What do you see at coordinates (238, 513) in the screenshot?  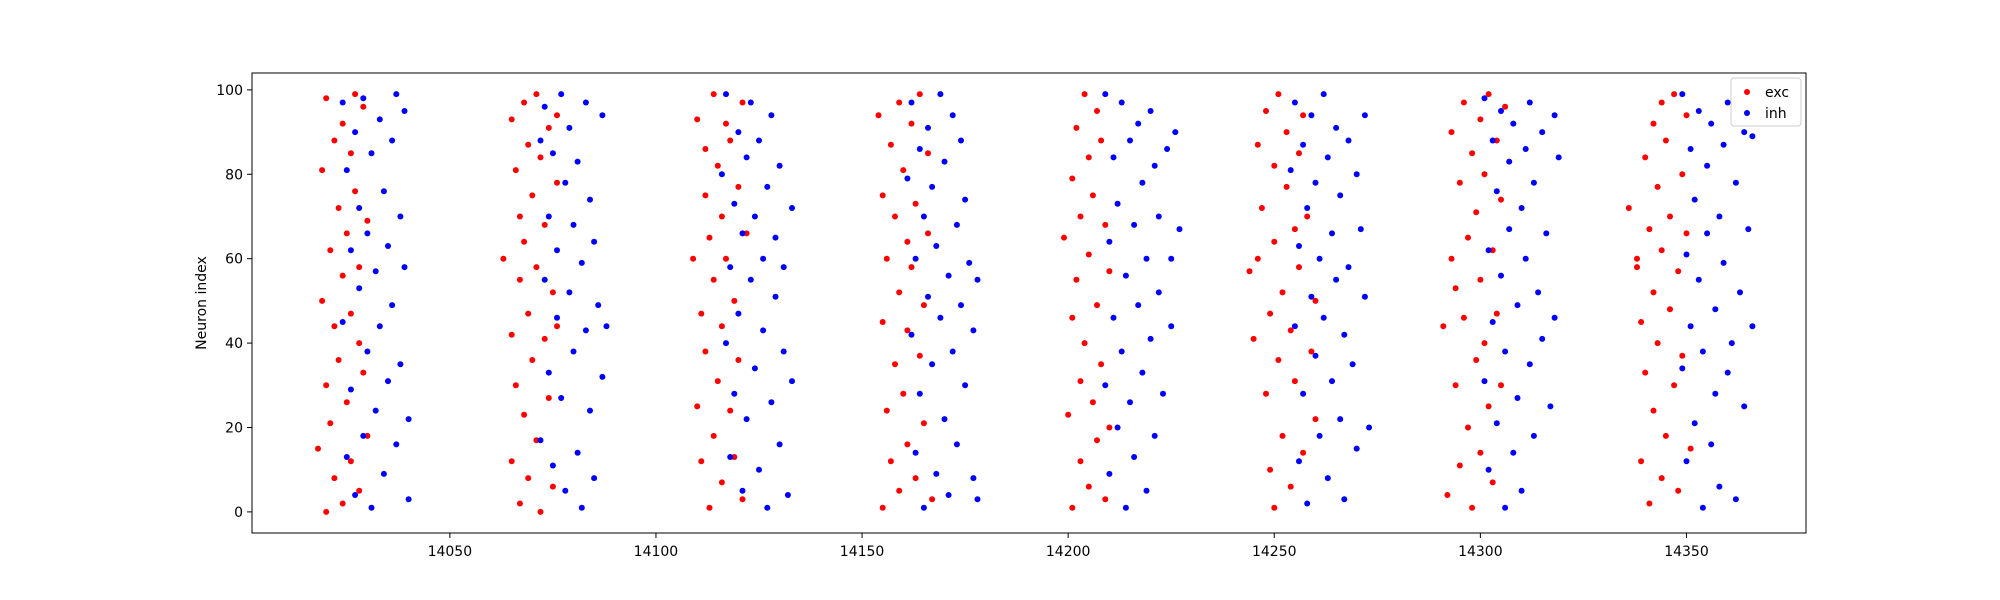 I see `y-tick-label: 0` at bounding box center [238, 513].